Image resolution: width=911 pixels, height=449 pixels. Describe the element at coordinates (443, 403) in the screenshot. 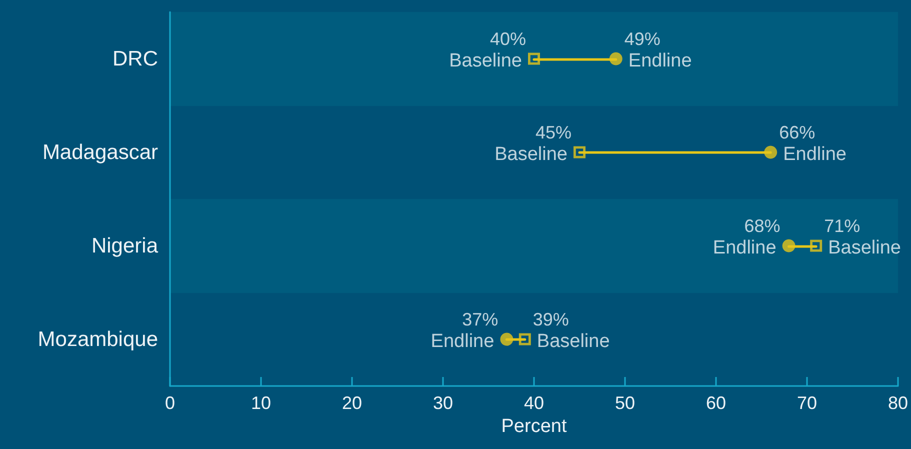

I see `x-tick-label: 30` at that location.